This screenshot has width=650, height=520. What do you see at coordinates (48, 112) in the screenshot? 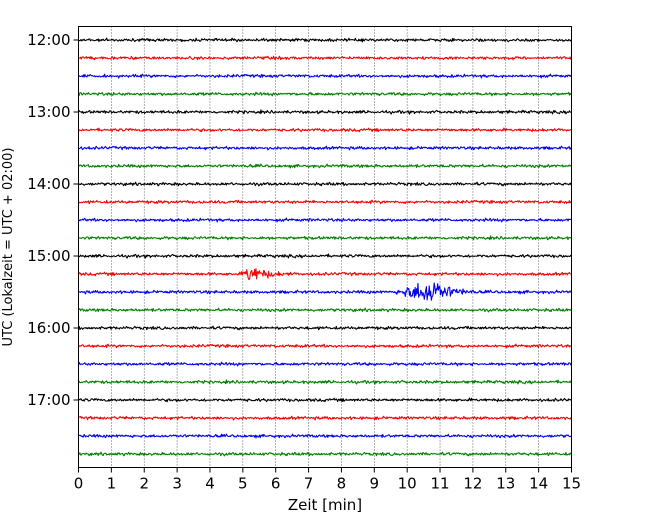
I see `y-tick-label: 13:00` at bounding box center [48, 112].